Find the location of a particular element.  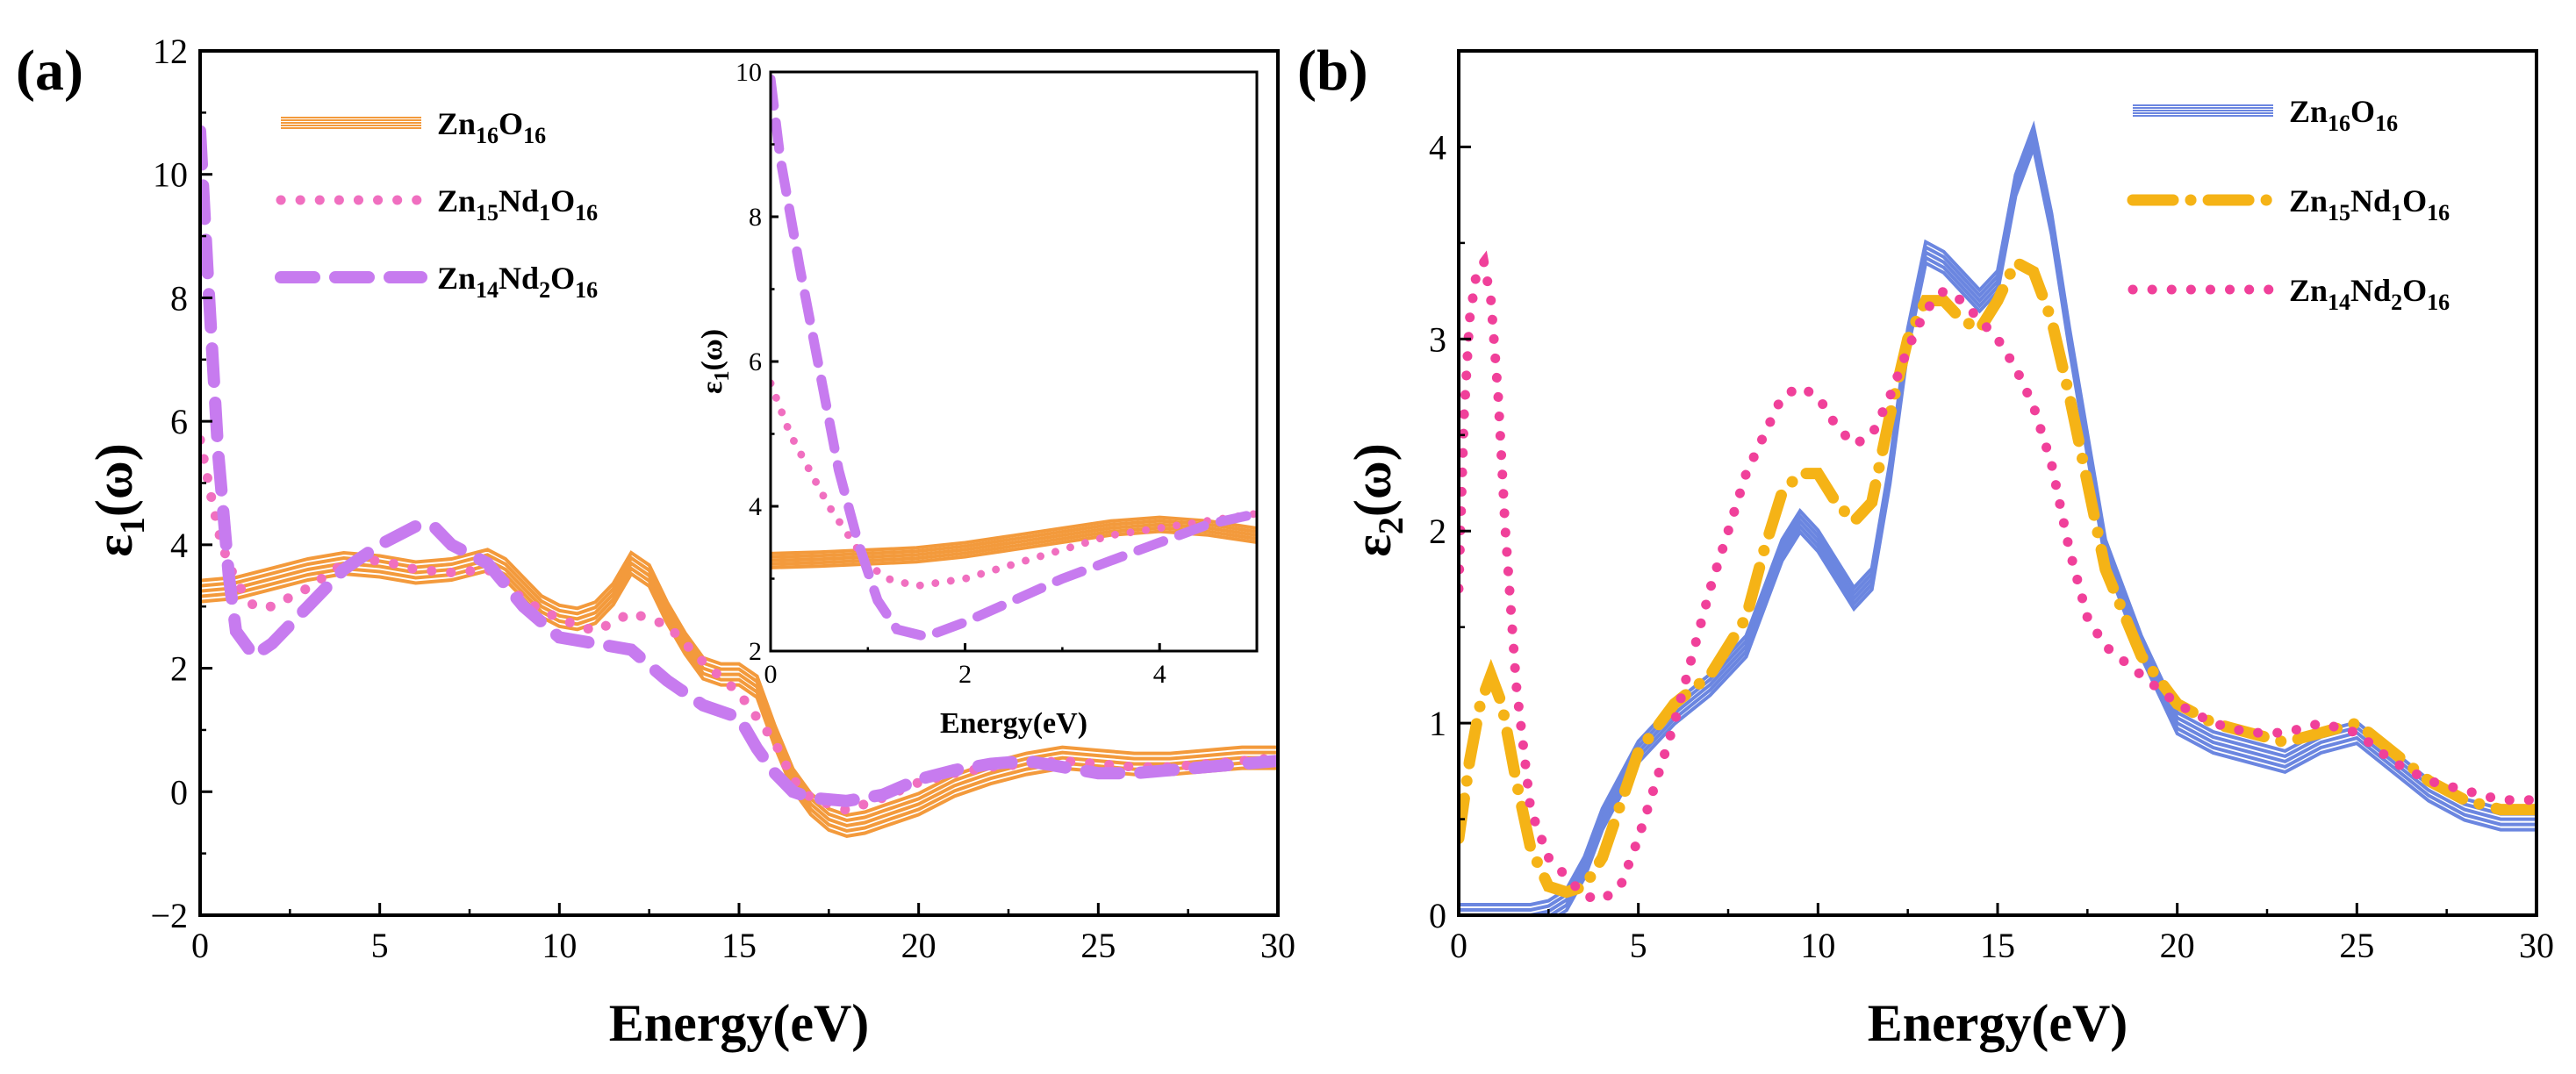

panel-a-y-title-main: ε is located at coordinates (114, 545).